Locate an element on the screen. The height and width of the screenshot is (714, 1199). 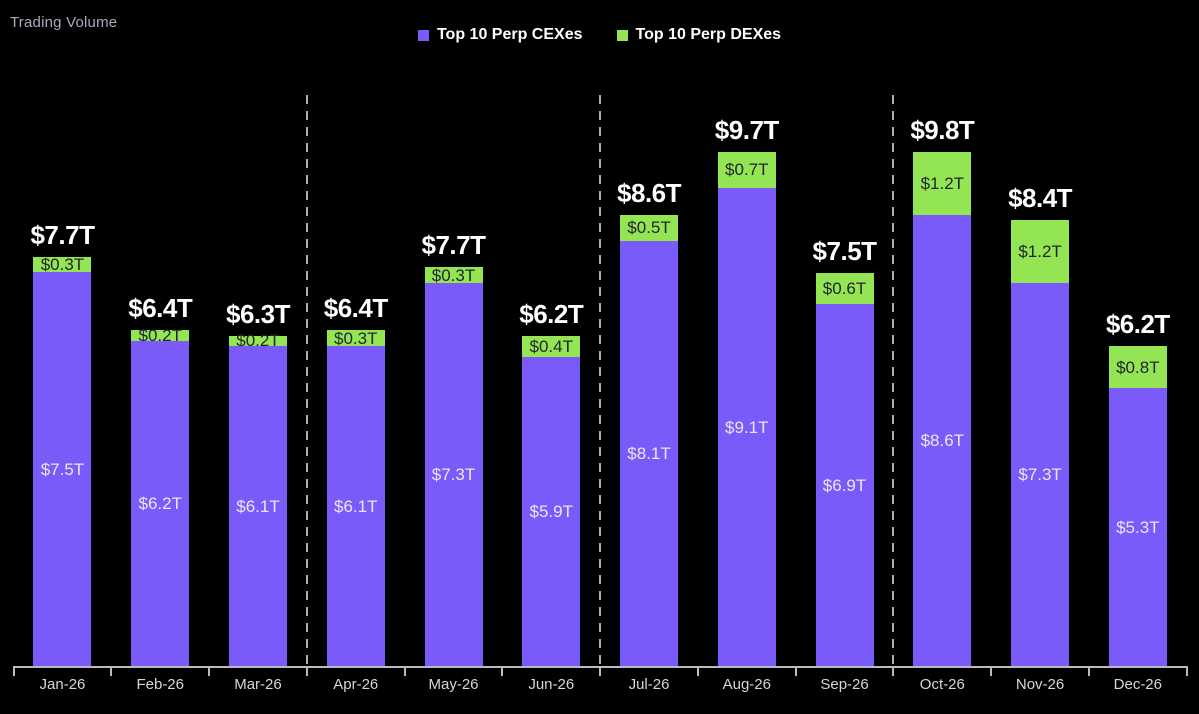
dex-segment-sep-26: $0.6T is located at coordinates (844, 288).